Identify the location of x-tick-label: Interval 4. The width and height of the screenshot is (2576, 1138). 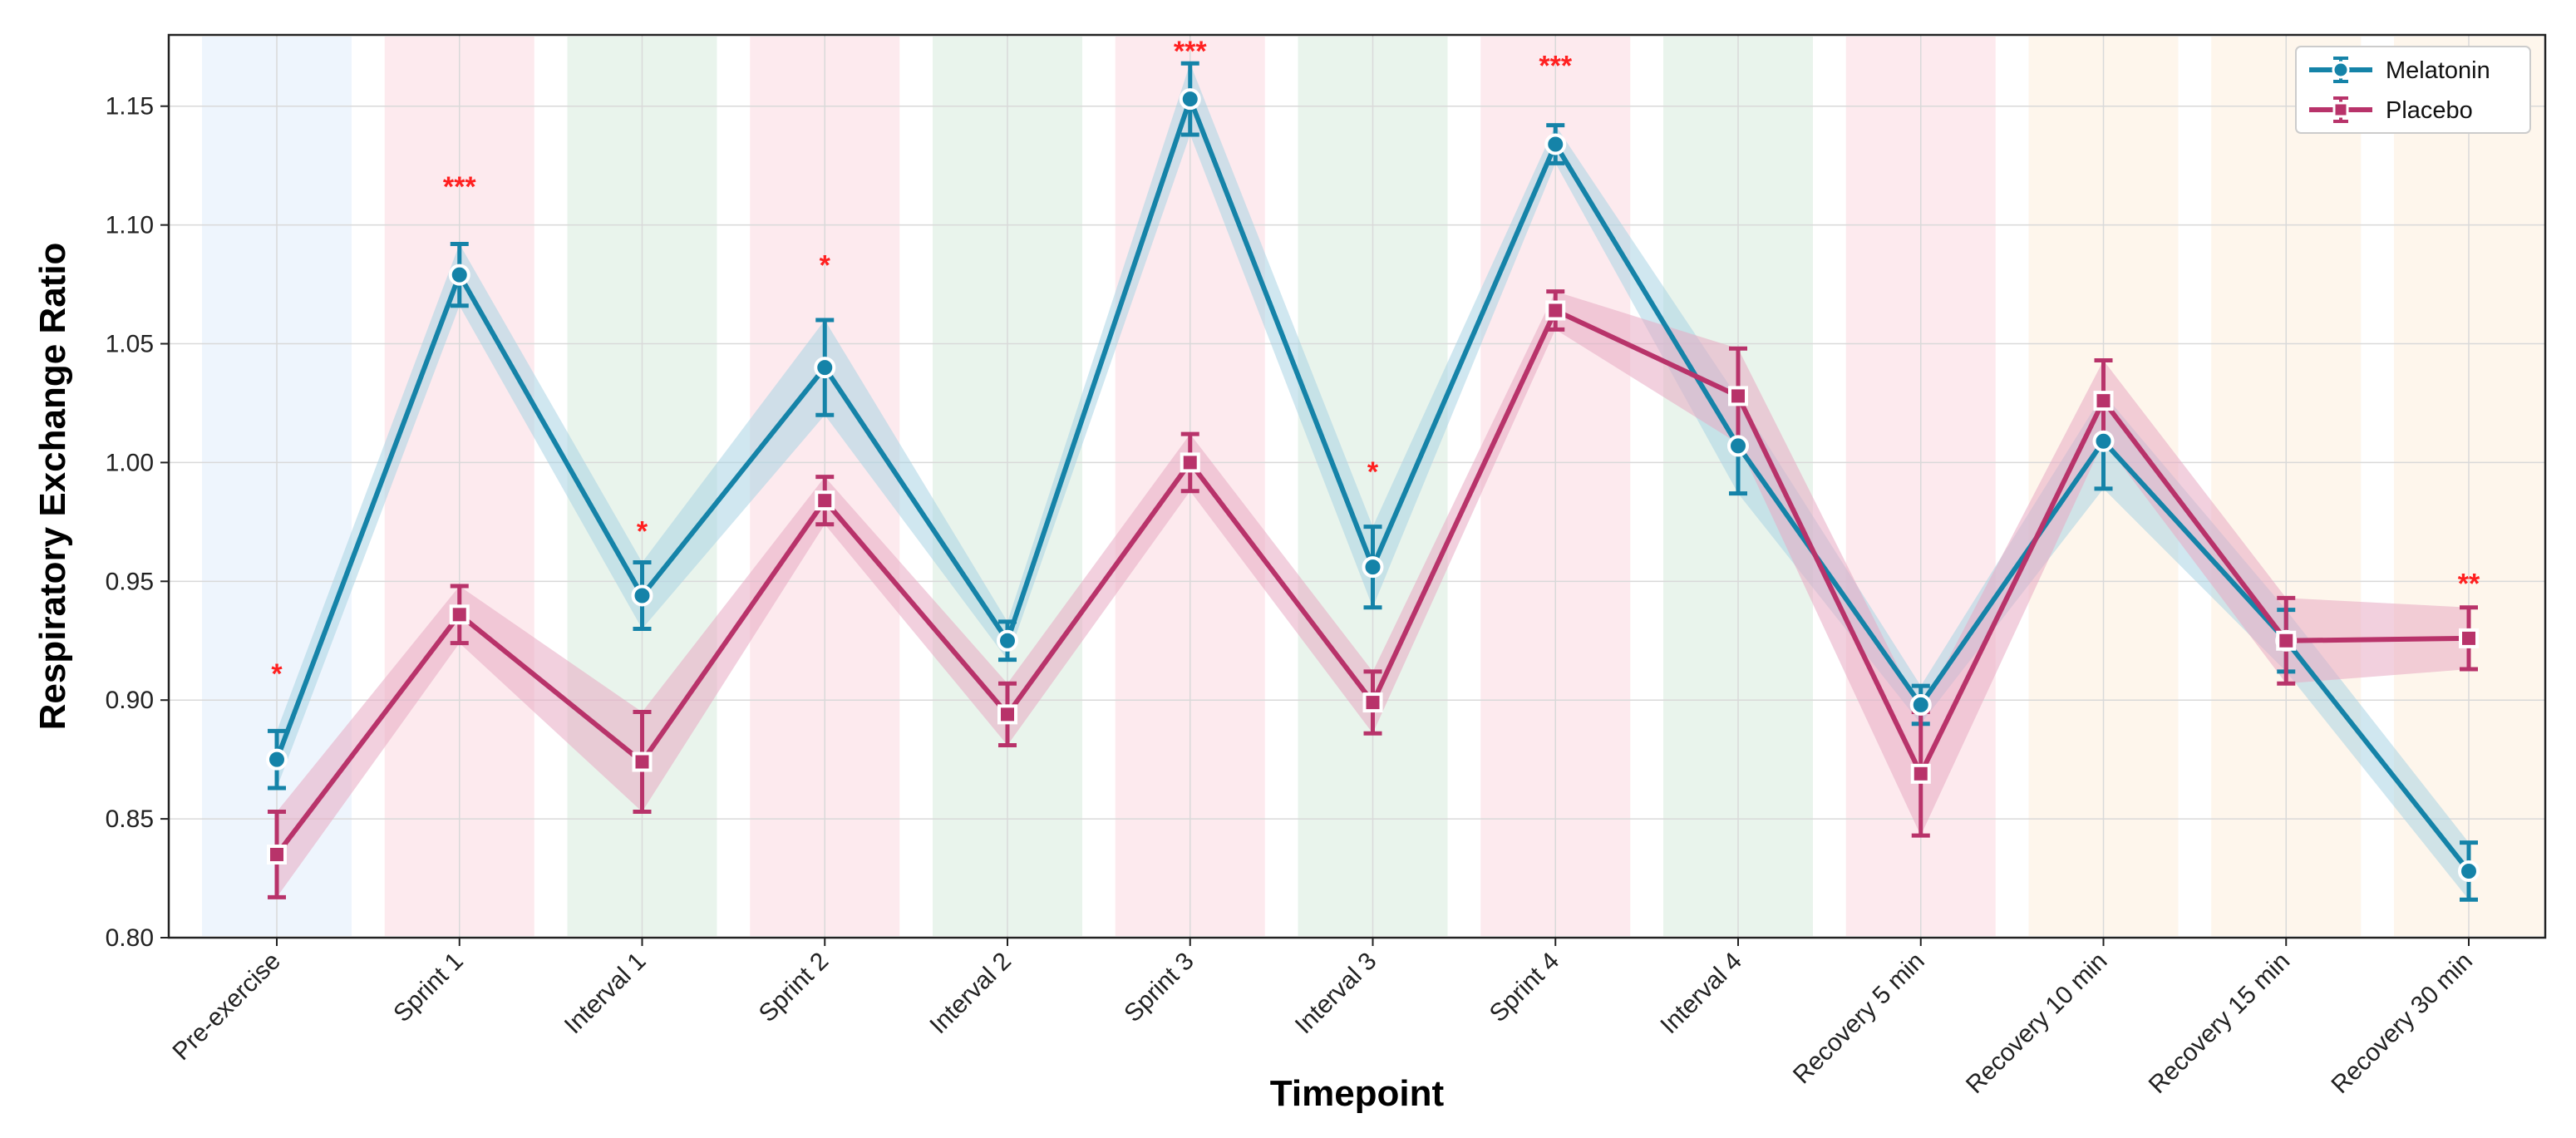
(1701, 994).